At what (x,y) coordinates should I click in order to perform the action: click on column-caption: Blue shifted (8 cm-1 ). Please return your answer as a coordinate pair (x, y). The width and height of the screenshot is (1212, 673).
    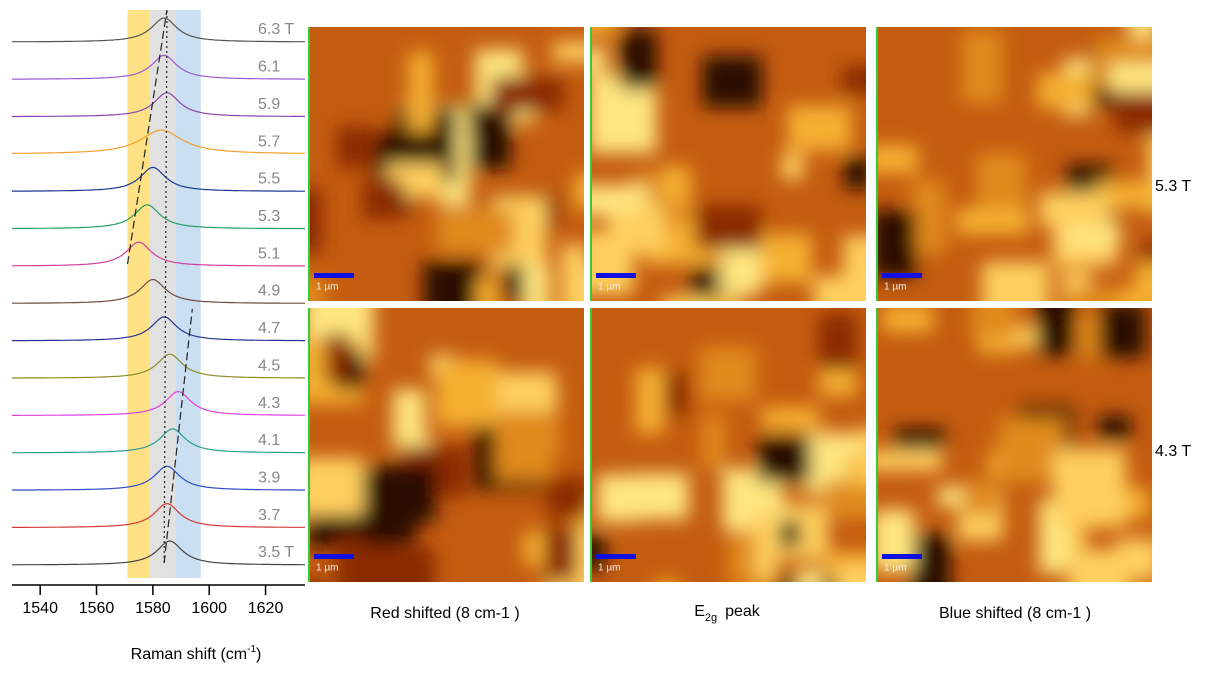
    Looking at the image, I should click on (1015, 613).